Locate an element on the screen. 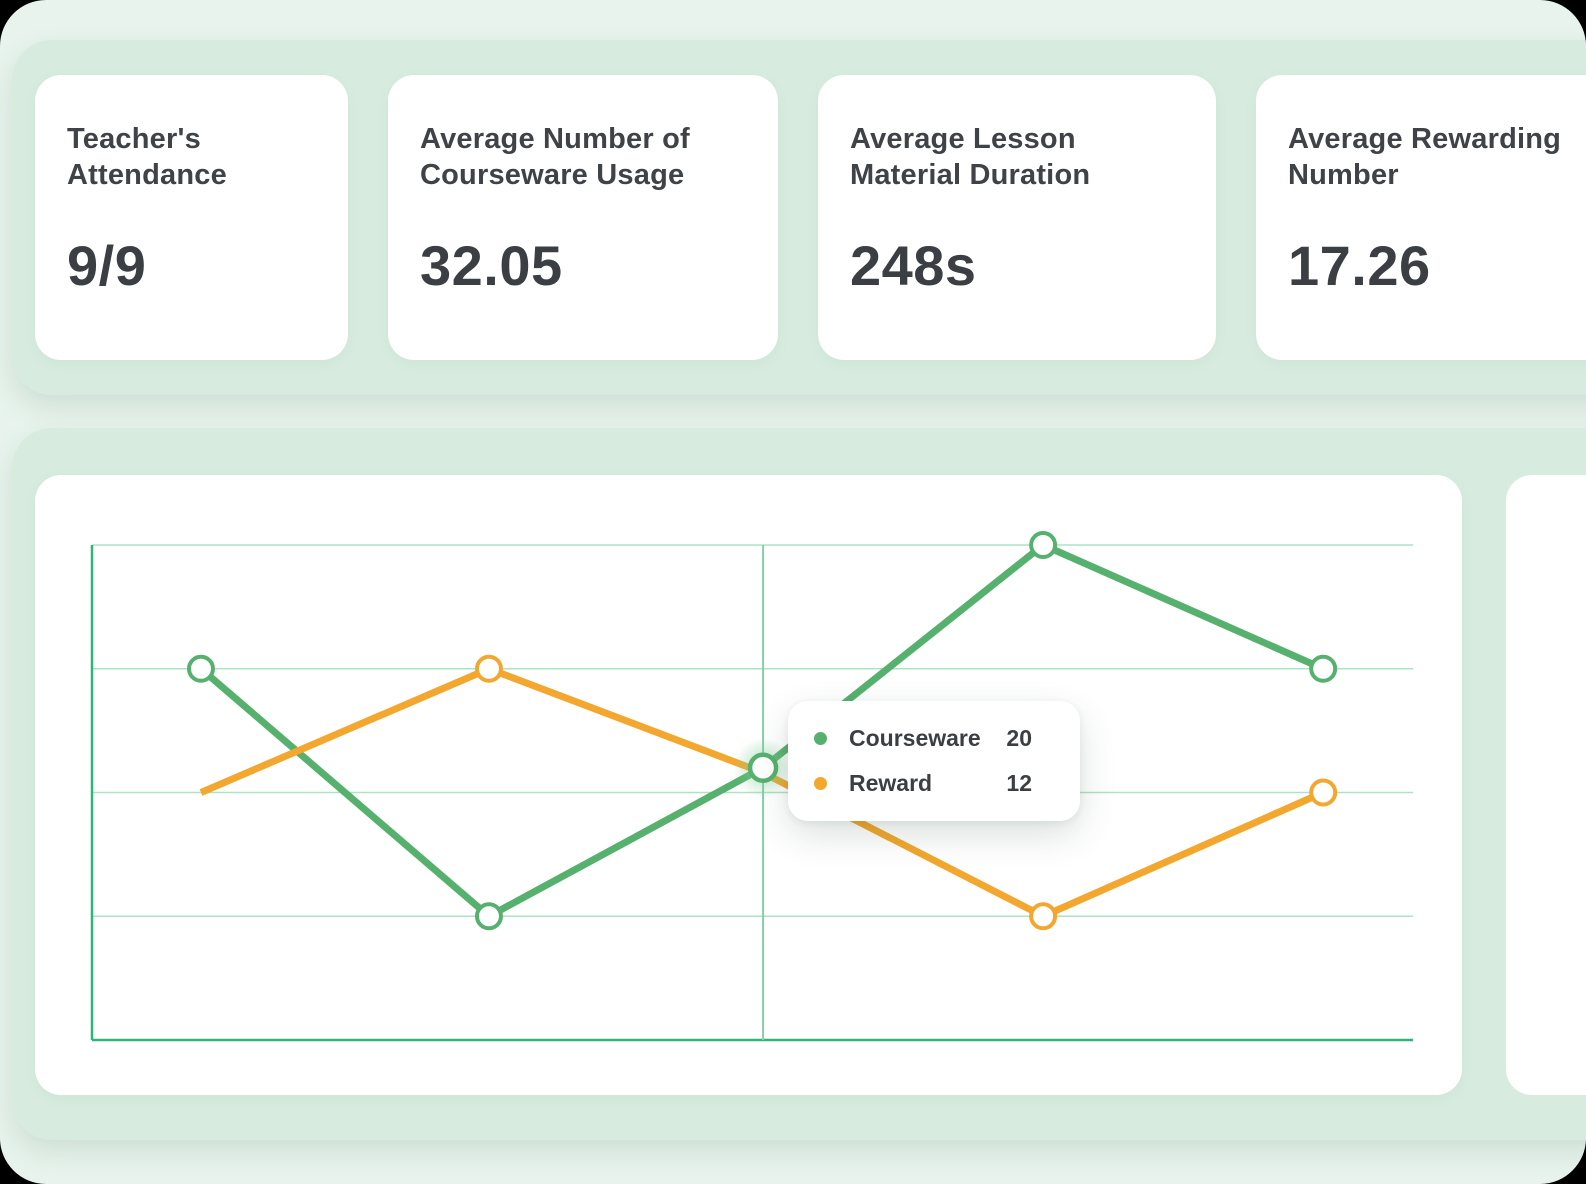 Image resolution: width=1586 pixels, height=1184 pixels. stat-card-avg-courseware-usage: Average Number of Courseware Usage 32.05 is located at coordinates (583, 217).